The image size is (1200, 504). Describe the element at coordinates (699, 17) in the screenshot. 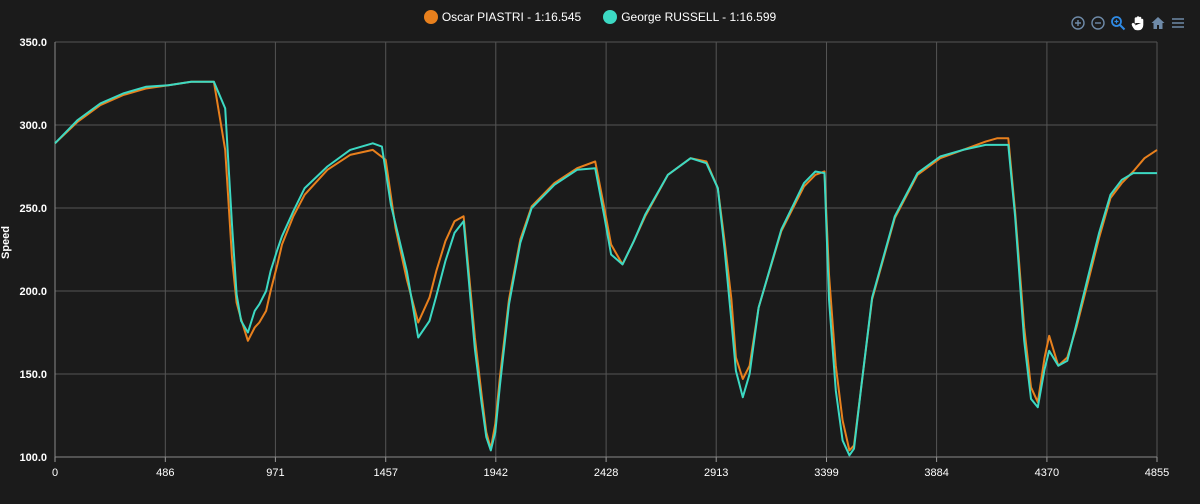

I see `legend-label-russell: George RUSSELL - 1:16.599` at that location.